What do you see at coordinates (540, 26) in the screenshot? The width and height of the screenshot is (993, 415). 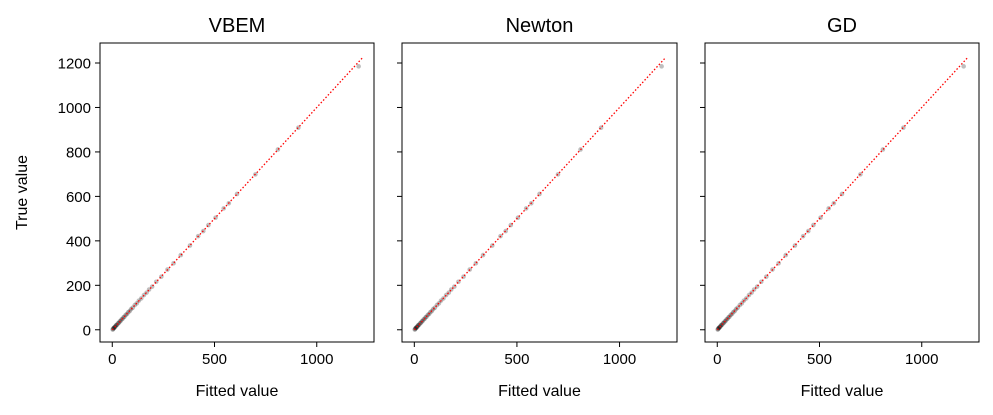 I see `subplot-title: Newton` at bounding box center [540, 26].